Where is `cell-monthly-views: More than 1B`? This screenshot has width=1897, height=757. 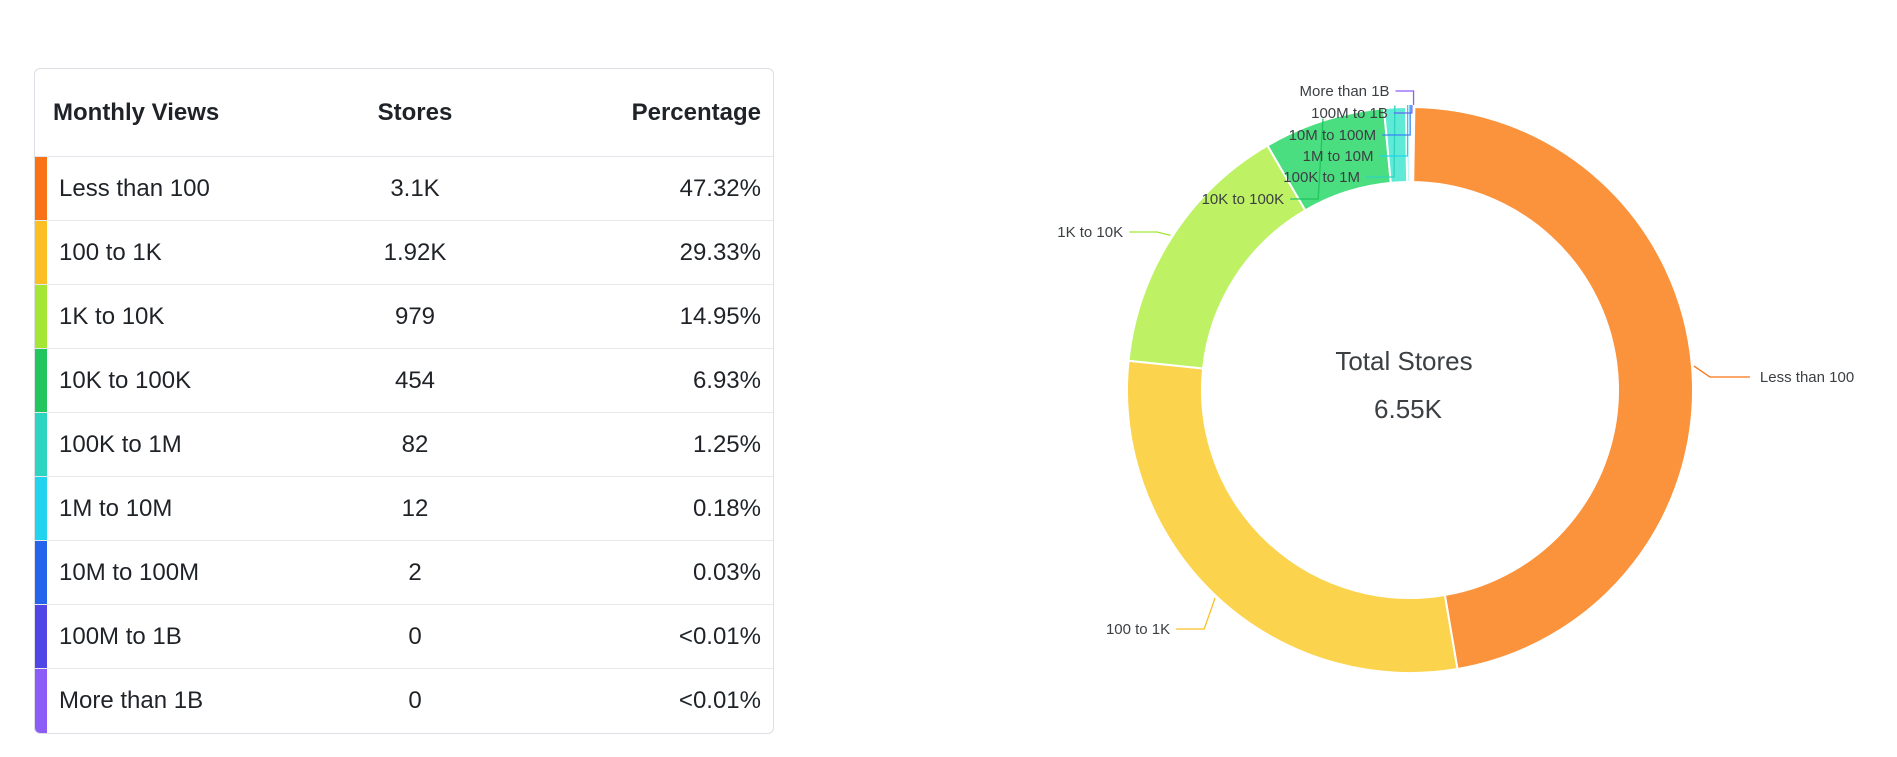
cell-monthly-views: More than 1B is located at coordinates (131, 700).